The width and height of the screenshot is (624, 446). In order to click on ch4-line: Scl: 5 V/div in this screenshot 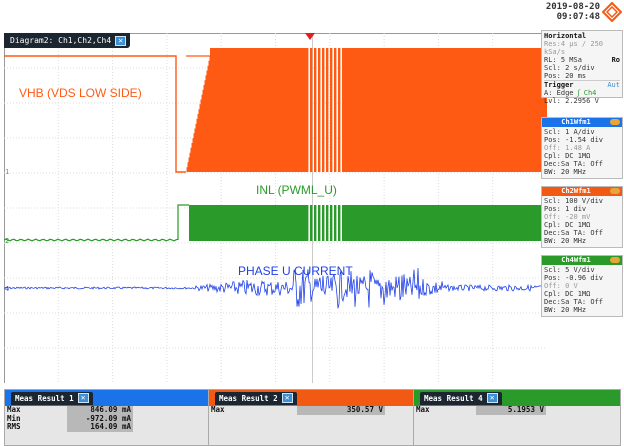, I will do `click(569, 270)`.